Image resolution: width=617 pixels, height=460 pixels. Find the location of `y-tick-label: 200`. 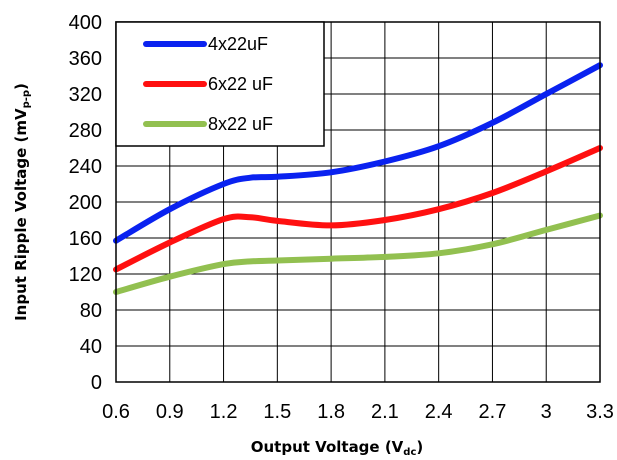

y-tick-label: 200 is located at coordinates (85, 203).